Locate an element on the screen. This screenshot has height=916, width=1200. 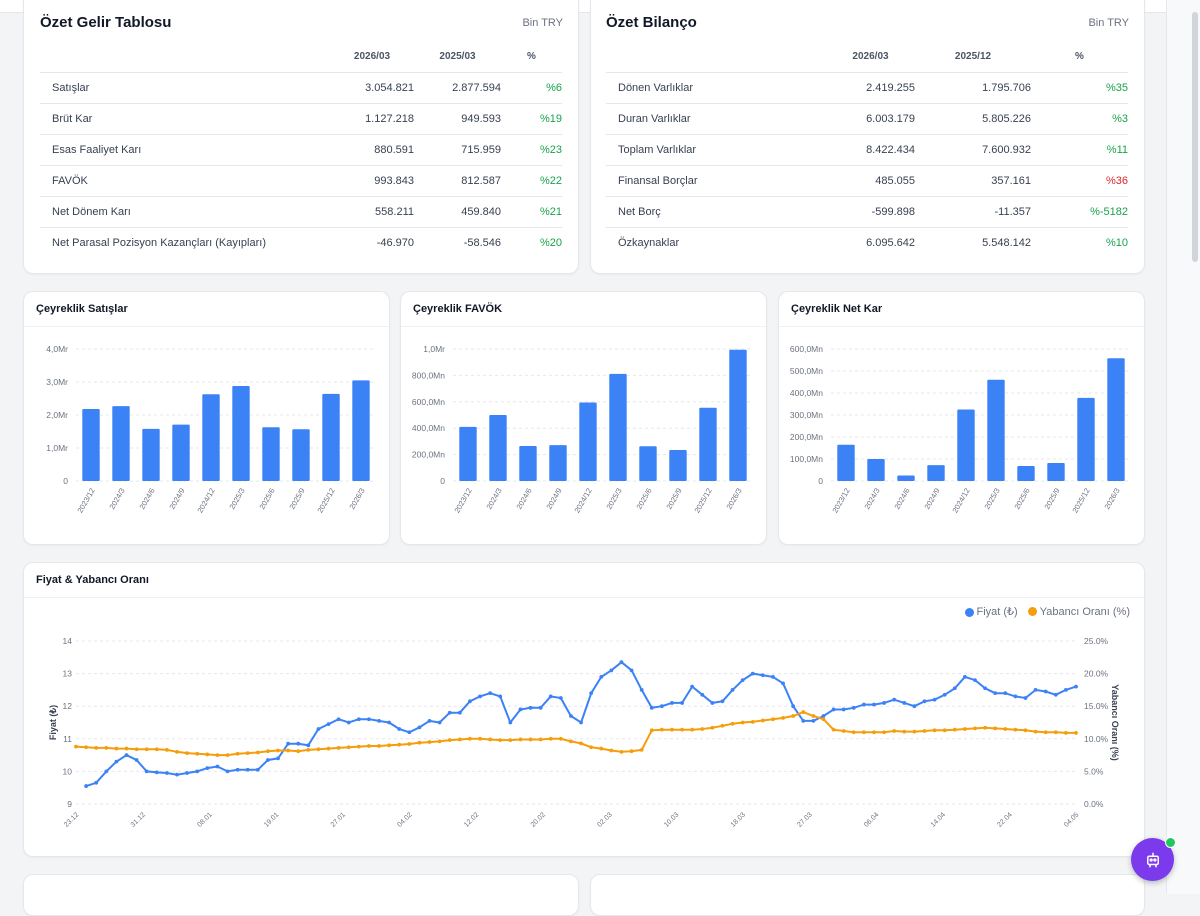
column-header-previous: 2025/03 is located at coordinates (457, 57).